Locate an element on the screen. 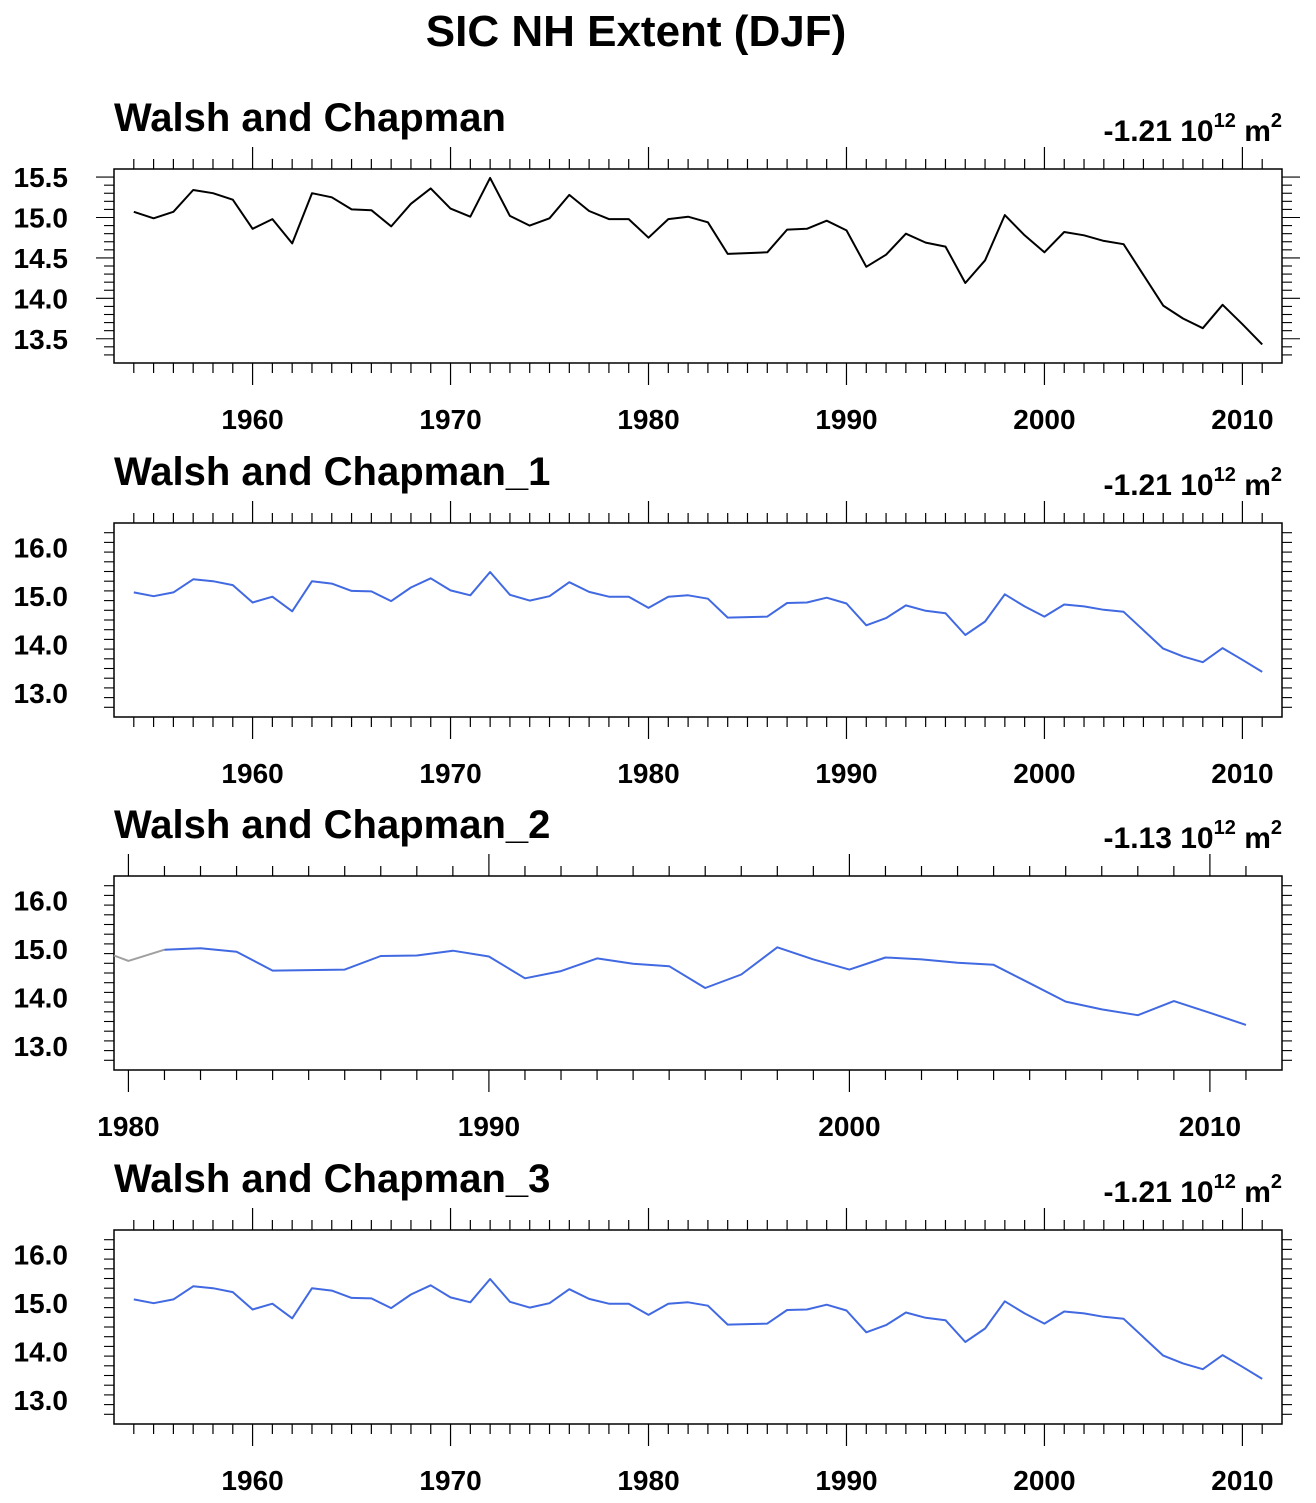  trend-annotation: -1.13 1012 m2 is located at coordinates (1193, 836).